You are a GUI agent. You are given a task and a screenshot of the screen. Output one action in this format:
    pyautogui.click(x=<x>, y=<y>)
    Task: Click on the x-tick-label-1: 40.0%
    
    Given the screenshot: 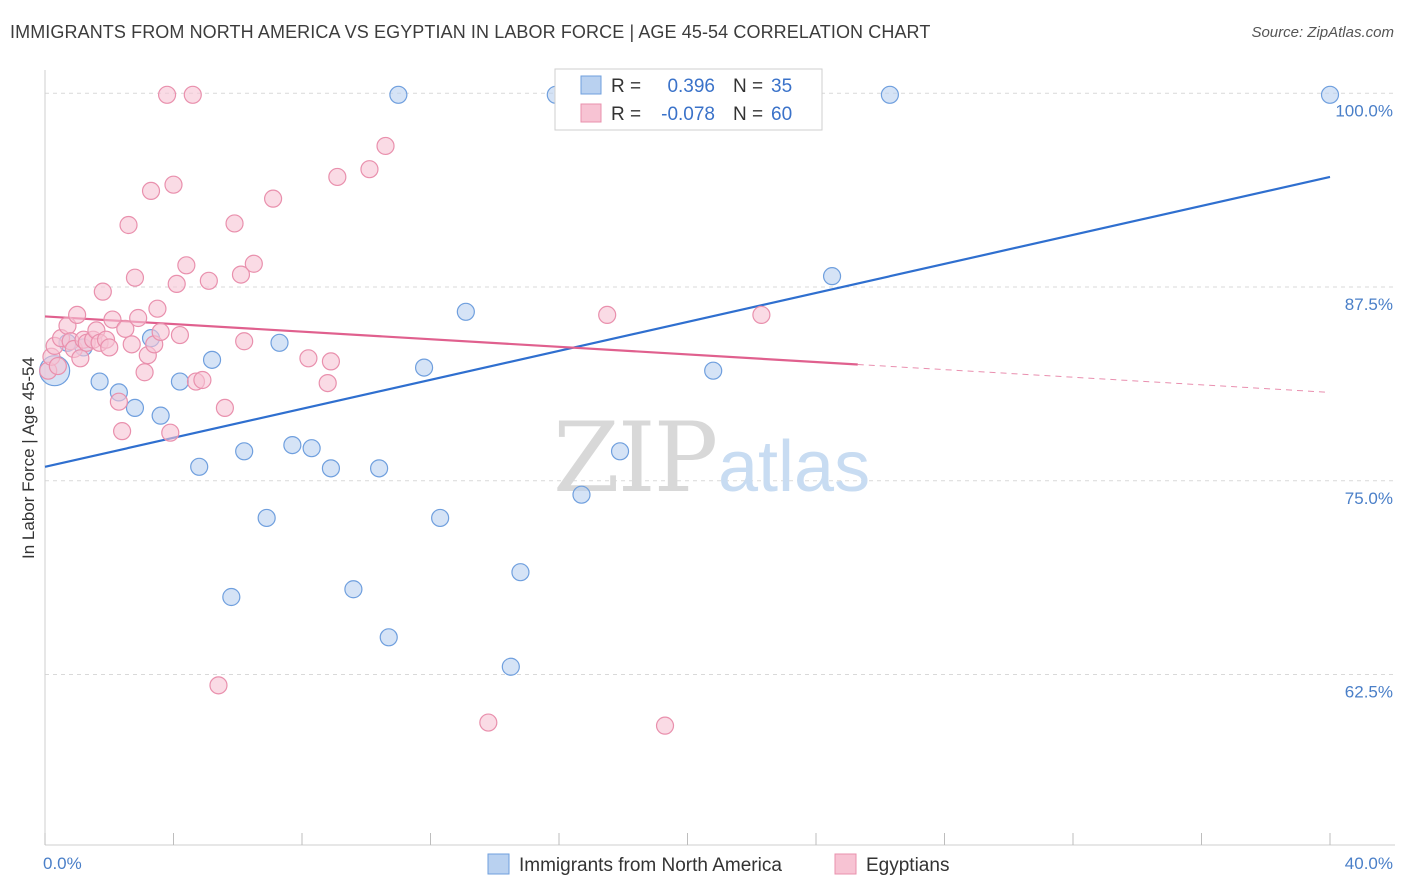 What is the action you would take?
    pyautogui.click(x=1369, y=863)
    